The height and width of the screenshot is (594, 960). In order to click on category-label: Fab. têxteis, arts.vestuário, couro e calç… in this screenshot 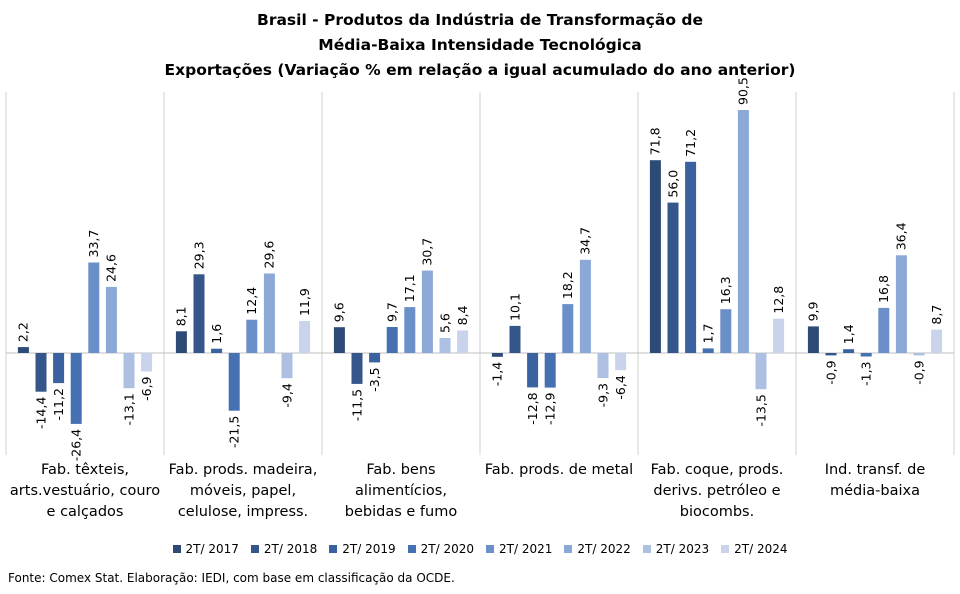, I will do `click(85, 491)`.